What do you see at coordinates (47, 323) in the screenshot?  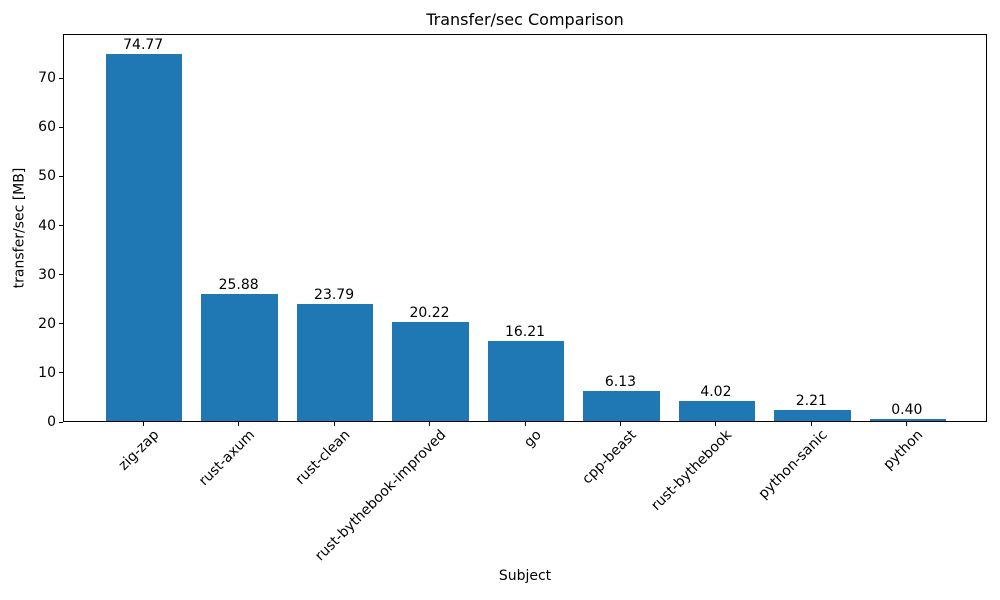 I see `y-tick-label: 20` at bounding box center [47, 323].